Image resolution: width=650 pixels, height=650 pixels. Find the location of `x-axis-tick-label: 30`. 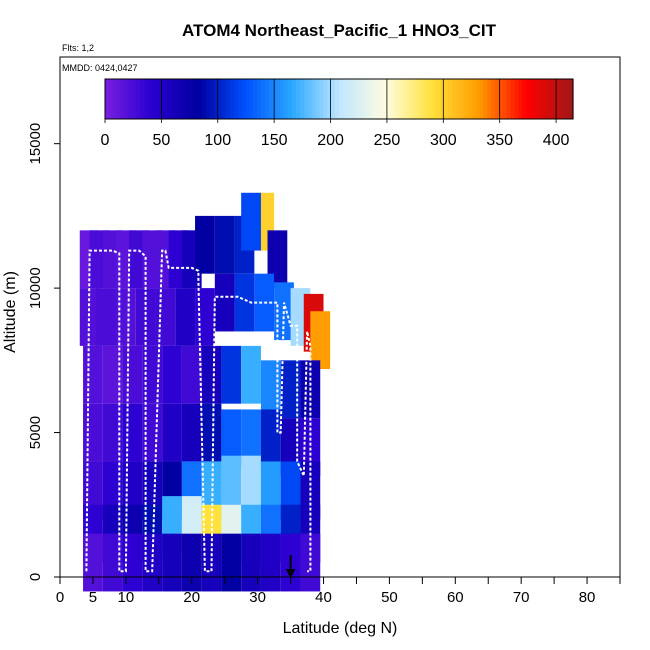

x-axis-tick-label: 30 is located at coordinates (257, 597).